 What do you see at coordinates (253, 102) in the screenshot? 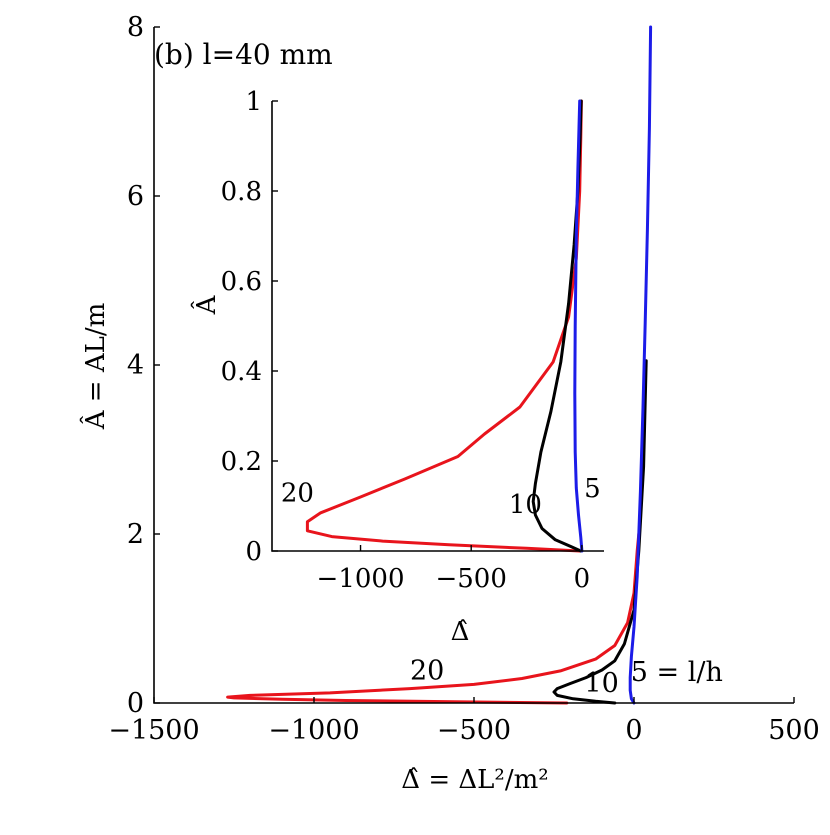
I see `inset-y-tick-label: 1` at bounding box center [253, 102].